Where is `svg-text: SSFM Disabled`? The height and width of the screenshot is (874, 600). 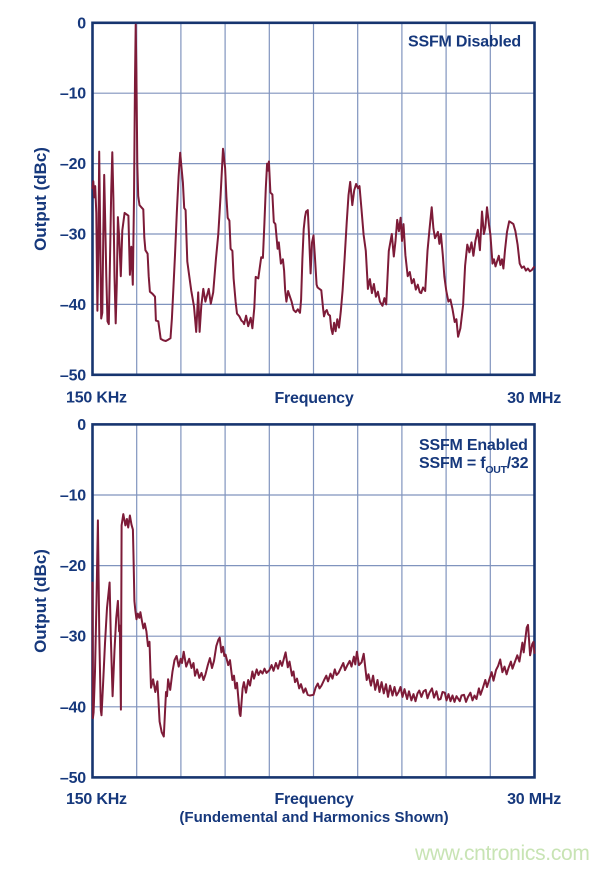 svg-text: SSFM Disabled is located at coordinates (464, 42).